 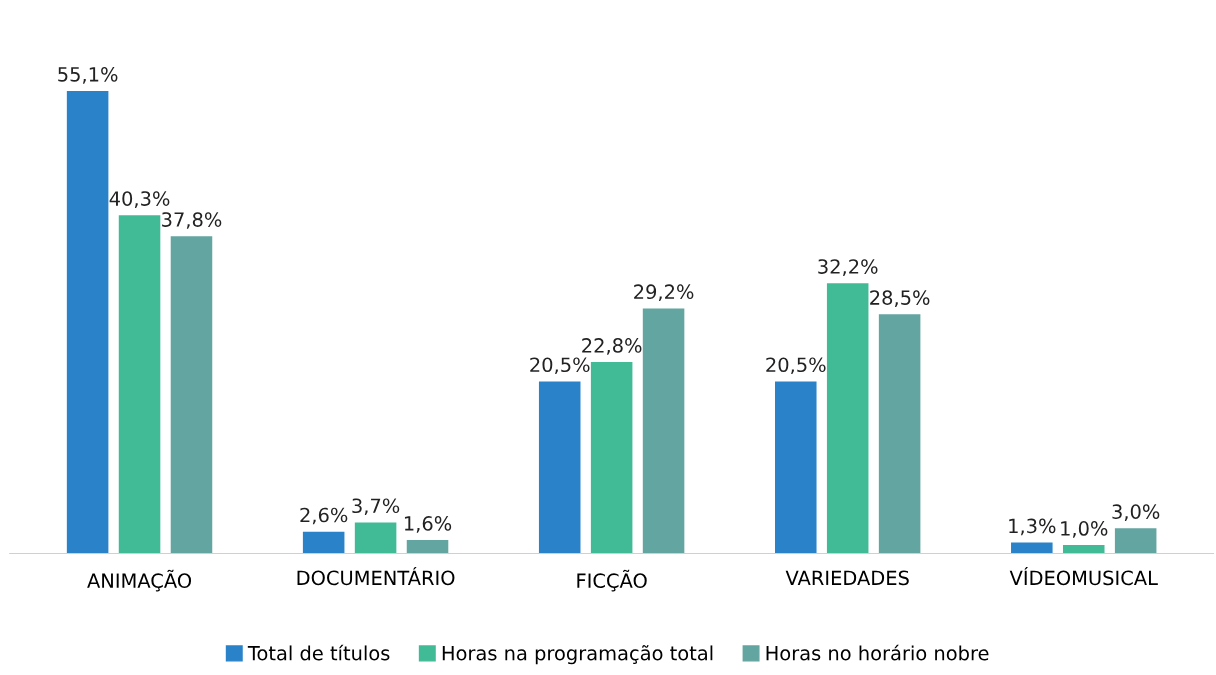 What do you see at coordinates (847, 578) in the screenshot?
I see `x-tick-label: VARIEDADES` at bounding box center [847, 578].